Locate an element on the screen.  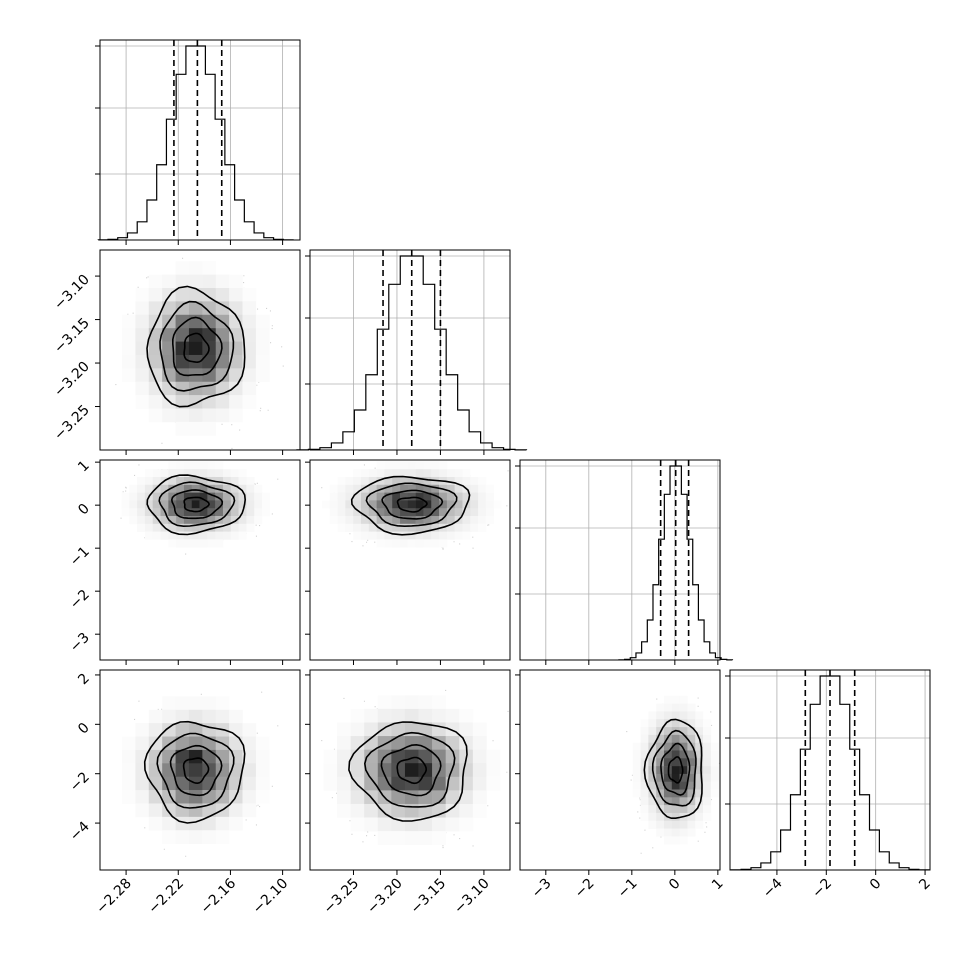
x-tick-label: −2.22 is located at coordinates (166, 897).